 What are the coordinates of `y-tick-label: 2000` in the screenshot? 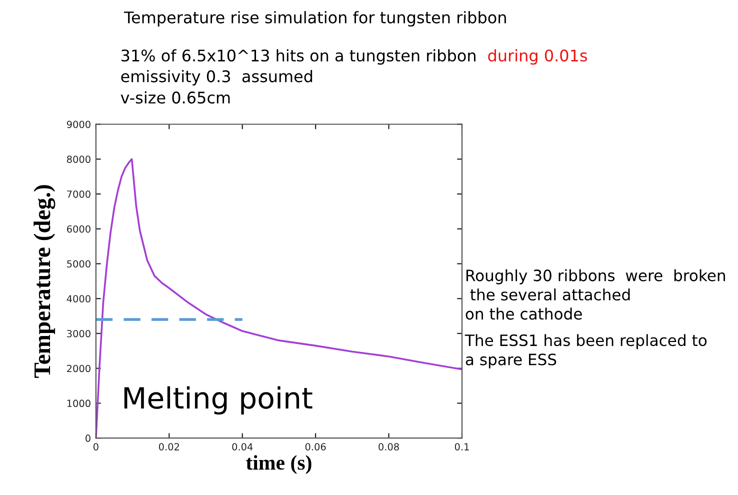 It's located at (78, 368).